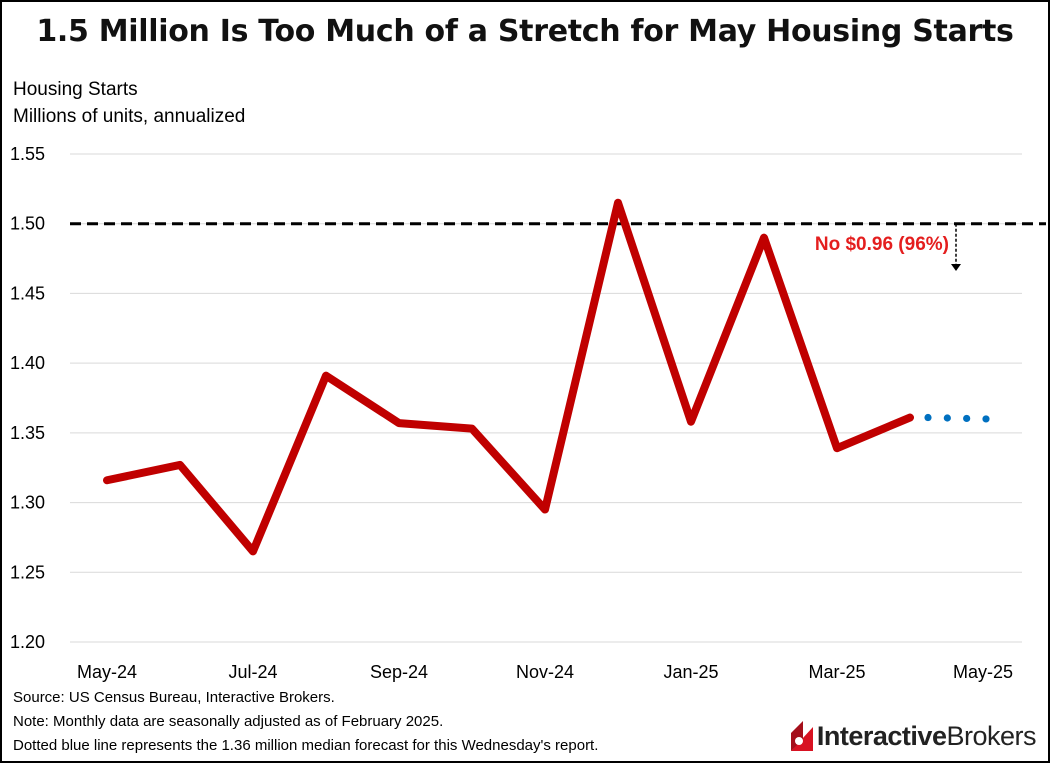 This screenshot has width=1050, height=763. What do you see at coordinates (956, 267) in the screenshot?
I see `annotation-arrowhead` at bounding box center [956, 267].